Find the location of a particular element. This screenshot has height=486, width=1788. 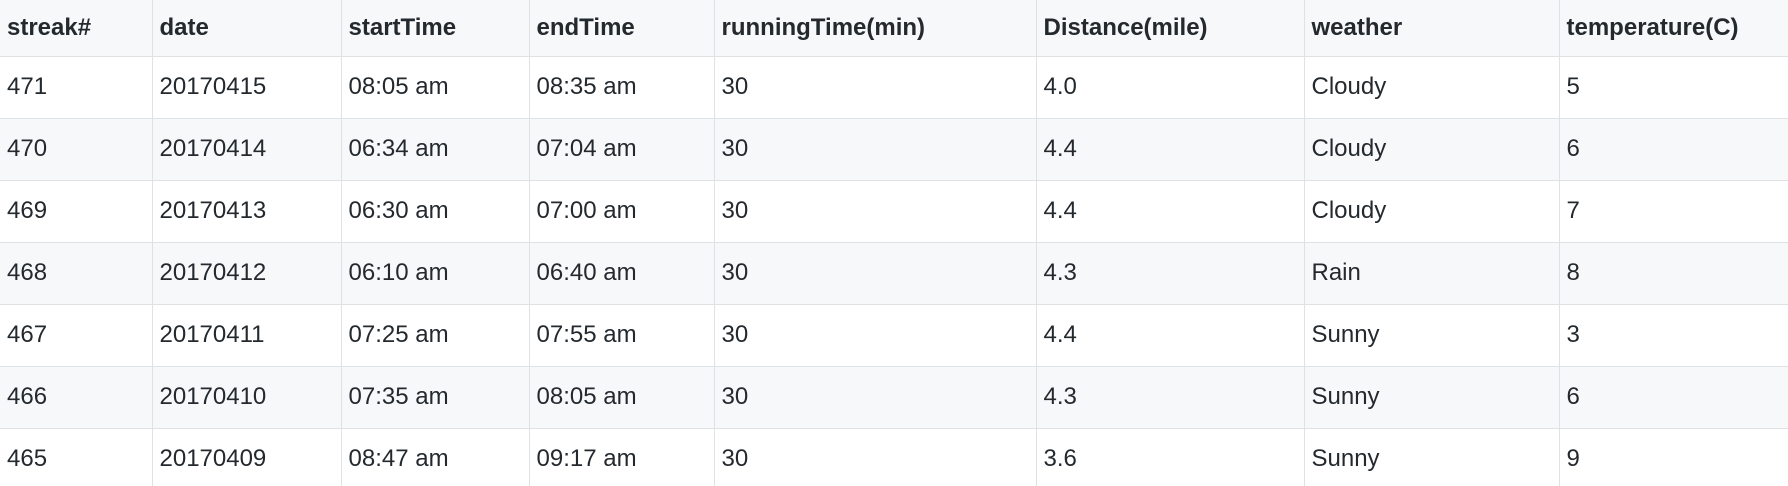

header-date: date is located at coordinates (246, 28).